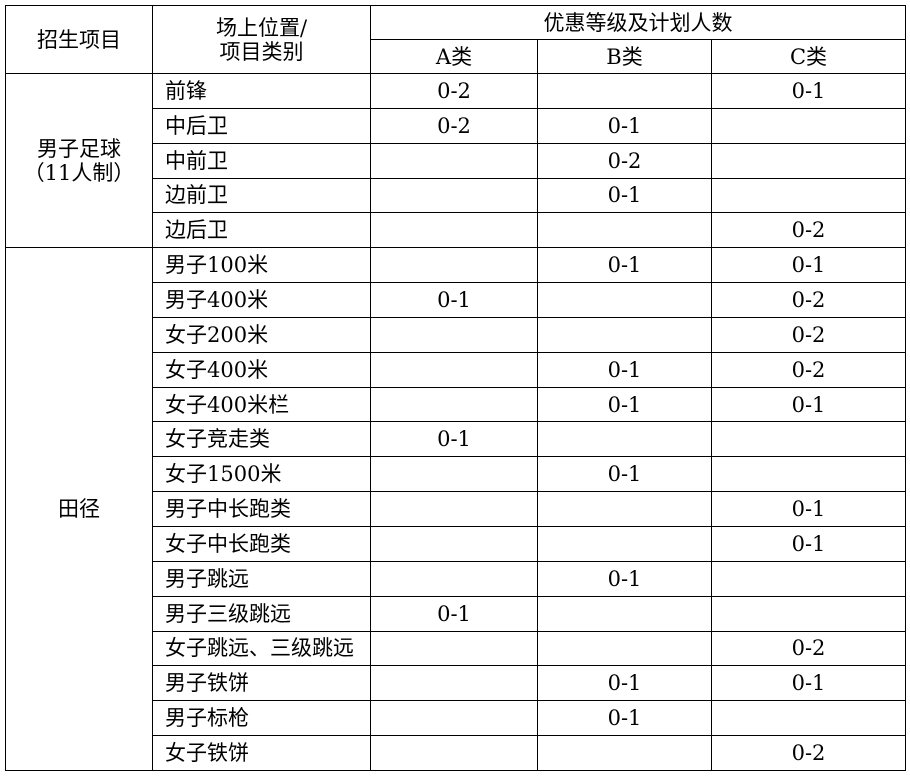 Image resolution: width=910 pixels, height=780 pixels. Describe the element at coordinates (638, 22) in the screenshot. I see `header-level-group: 优惠等级及计划人数` at that location.